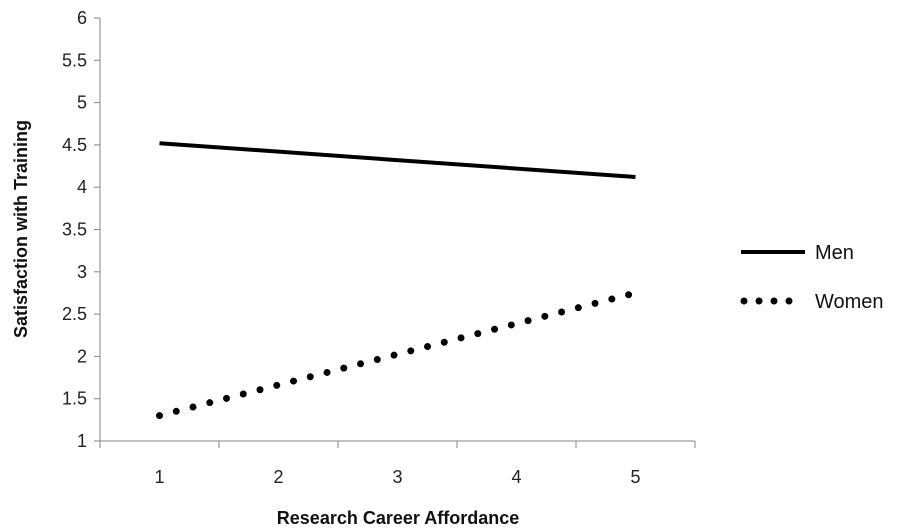 The image size is (901, 529). What do you see at coordinates (82, 103) in the screenshot?
I see `y-tick-label: 5` at bounding box center [82, 103].